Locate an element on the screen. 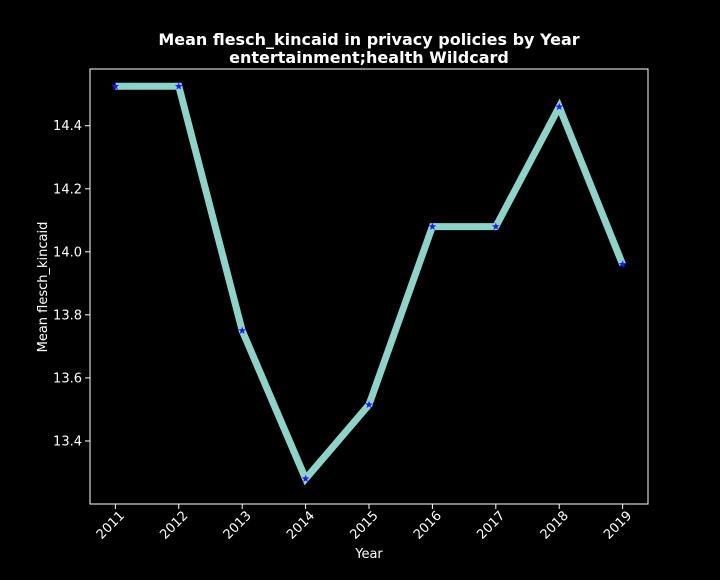 The height and width of the screenshot is (580, 720). y-tick-label: 13.6 is located at coordinates (67, 378).